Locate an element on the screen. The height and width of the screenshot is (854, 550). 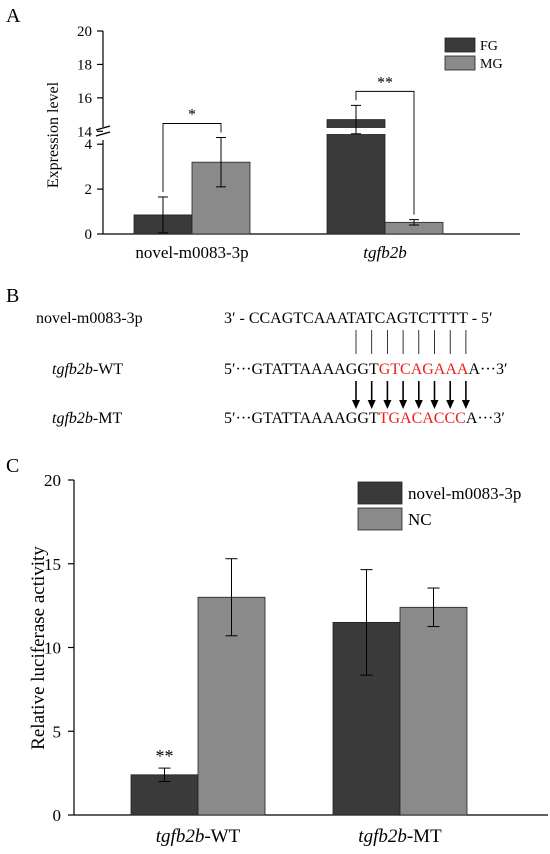
panel-b-mt-sequence: 5′···GTATTAAAAGGTTGACACCCA···3′ is located at coordinates (364, 418).